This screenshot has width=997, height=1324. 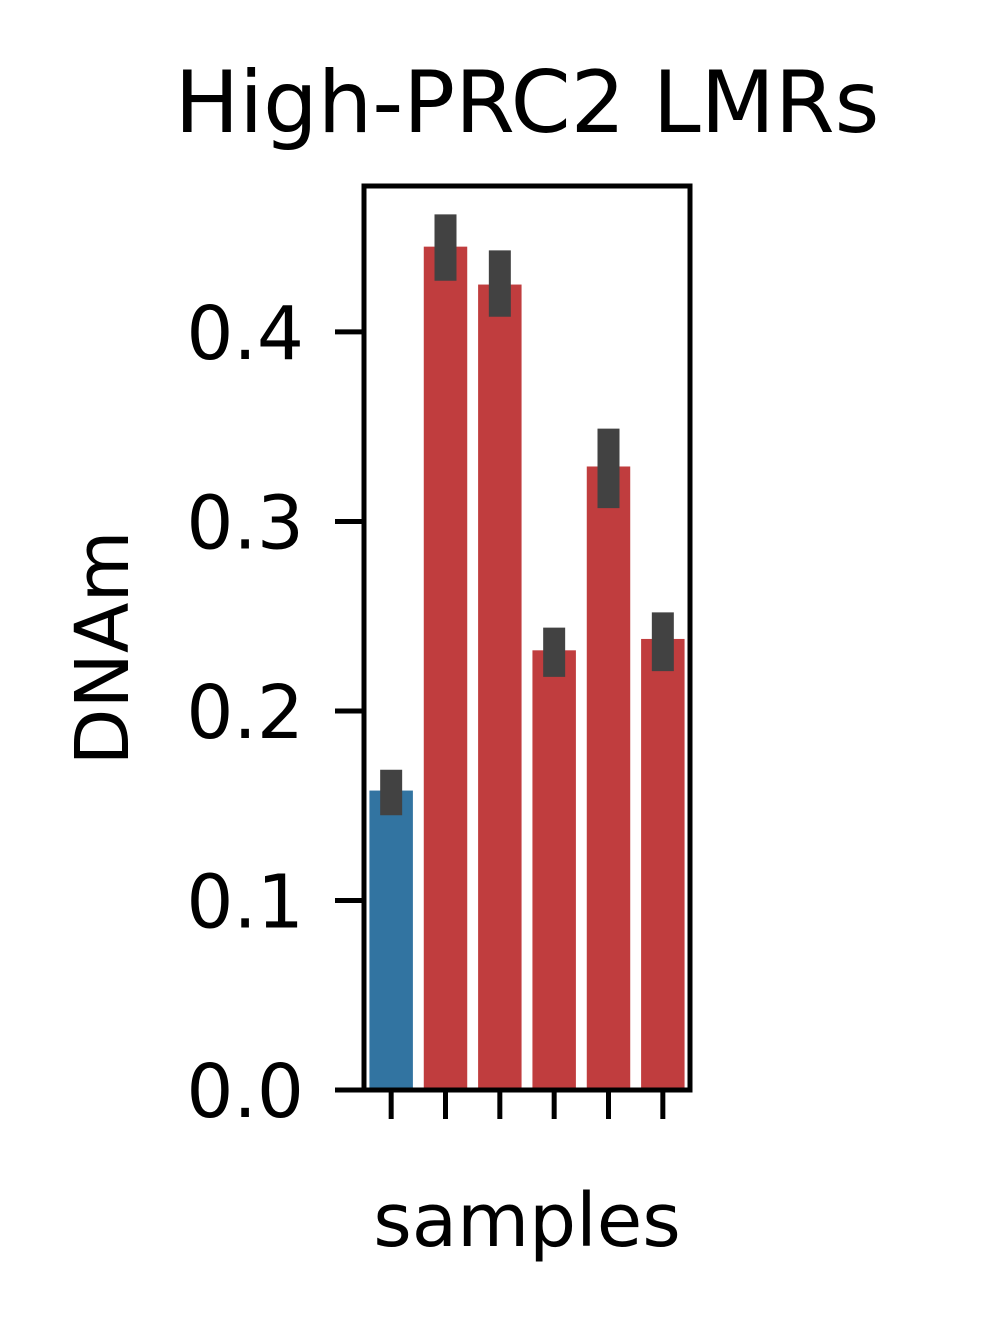 What do you see at coordinates (245, 902) in the screenshot?
I see `y-tick-label-1: 0.1` at bounding box center [245, 902].